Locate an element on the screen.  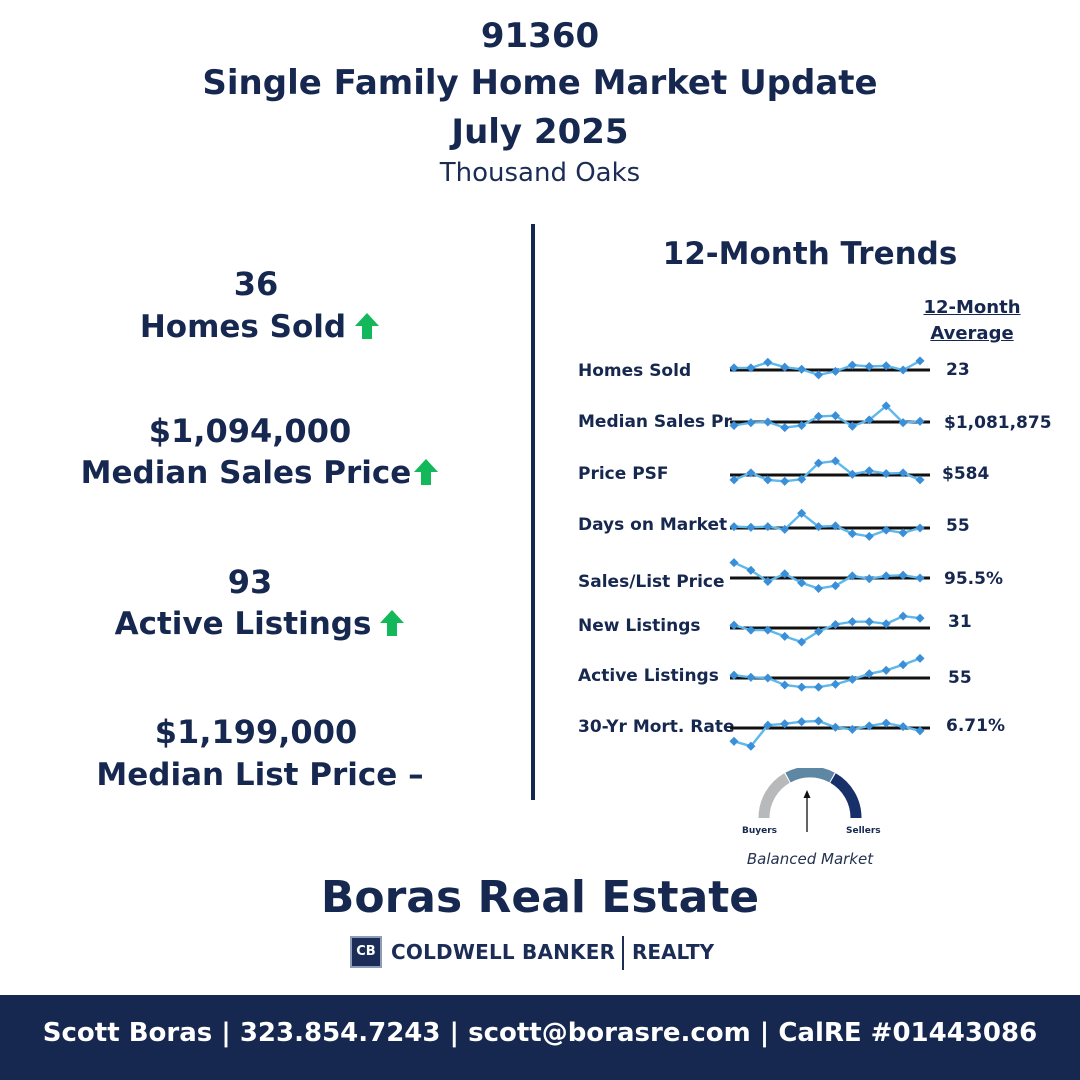
trend-avg-mortgage-rate: 6.71% is located at coordinates (975, 726).